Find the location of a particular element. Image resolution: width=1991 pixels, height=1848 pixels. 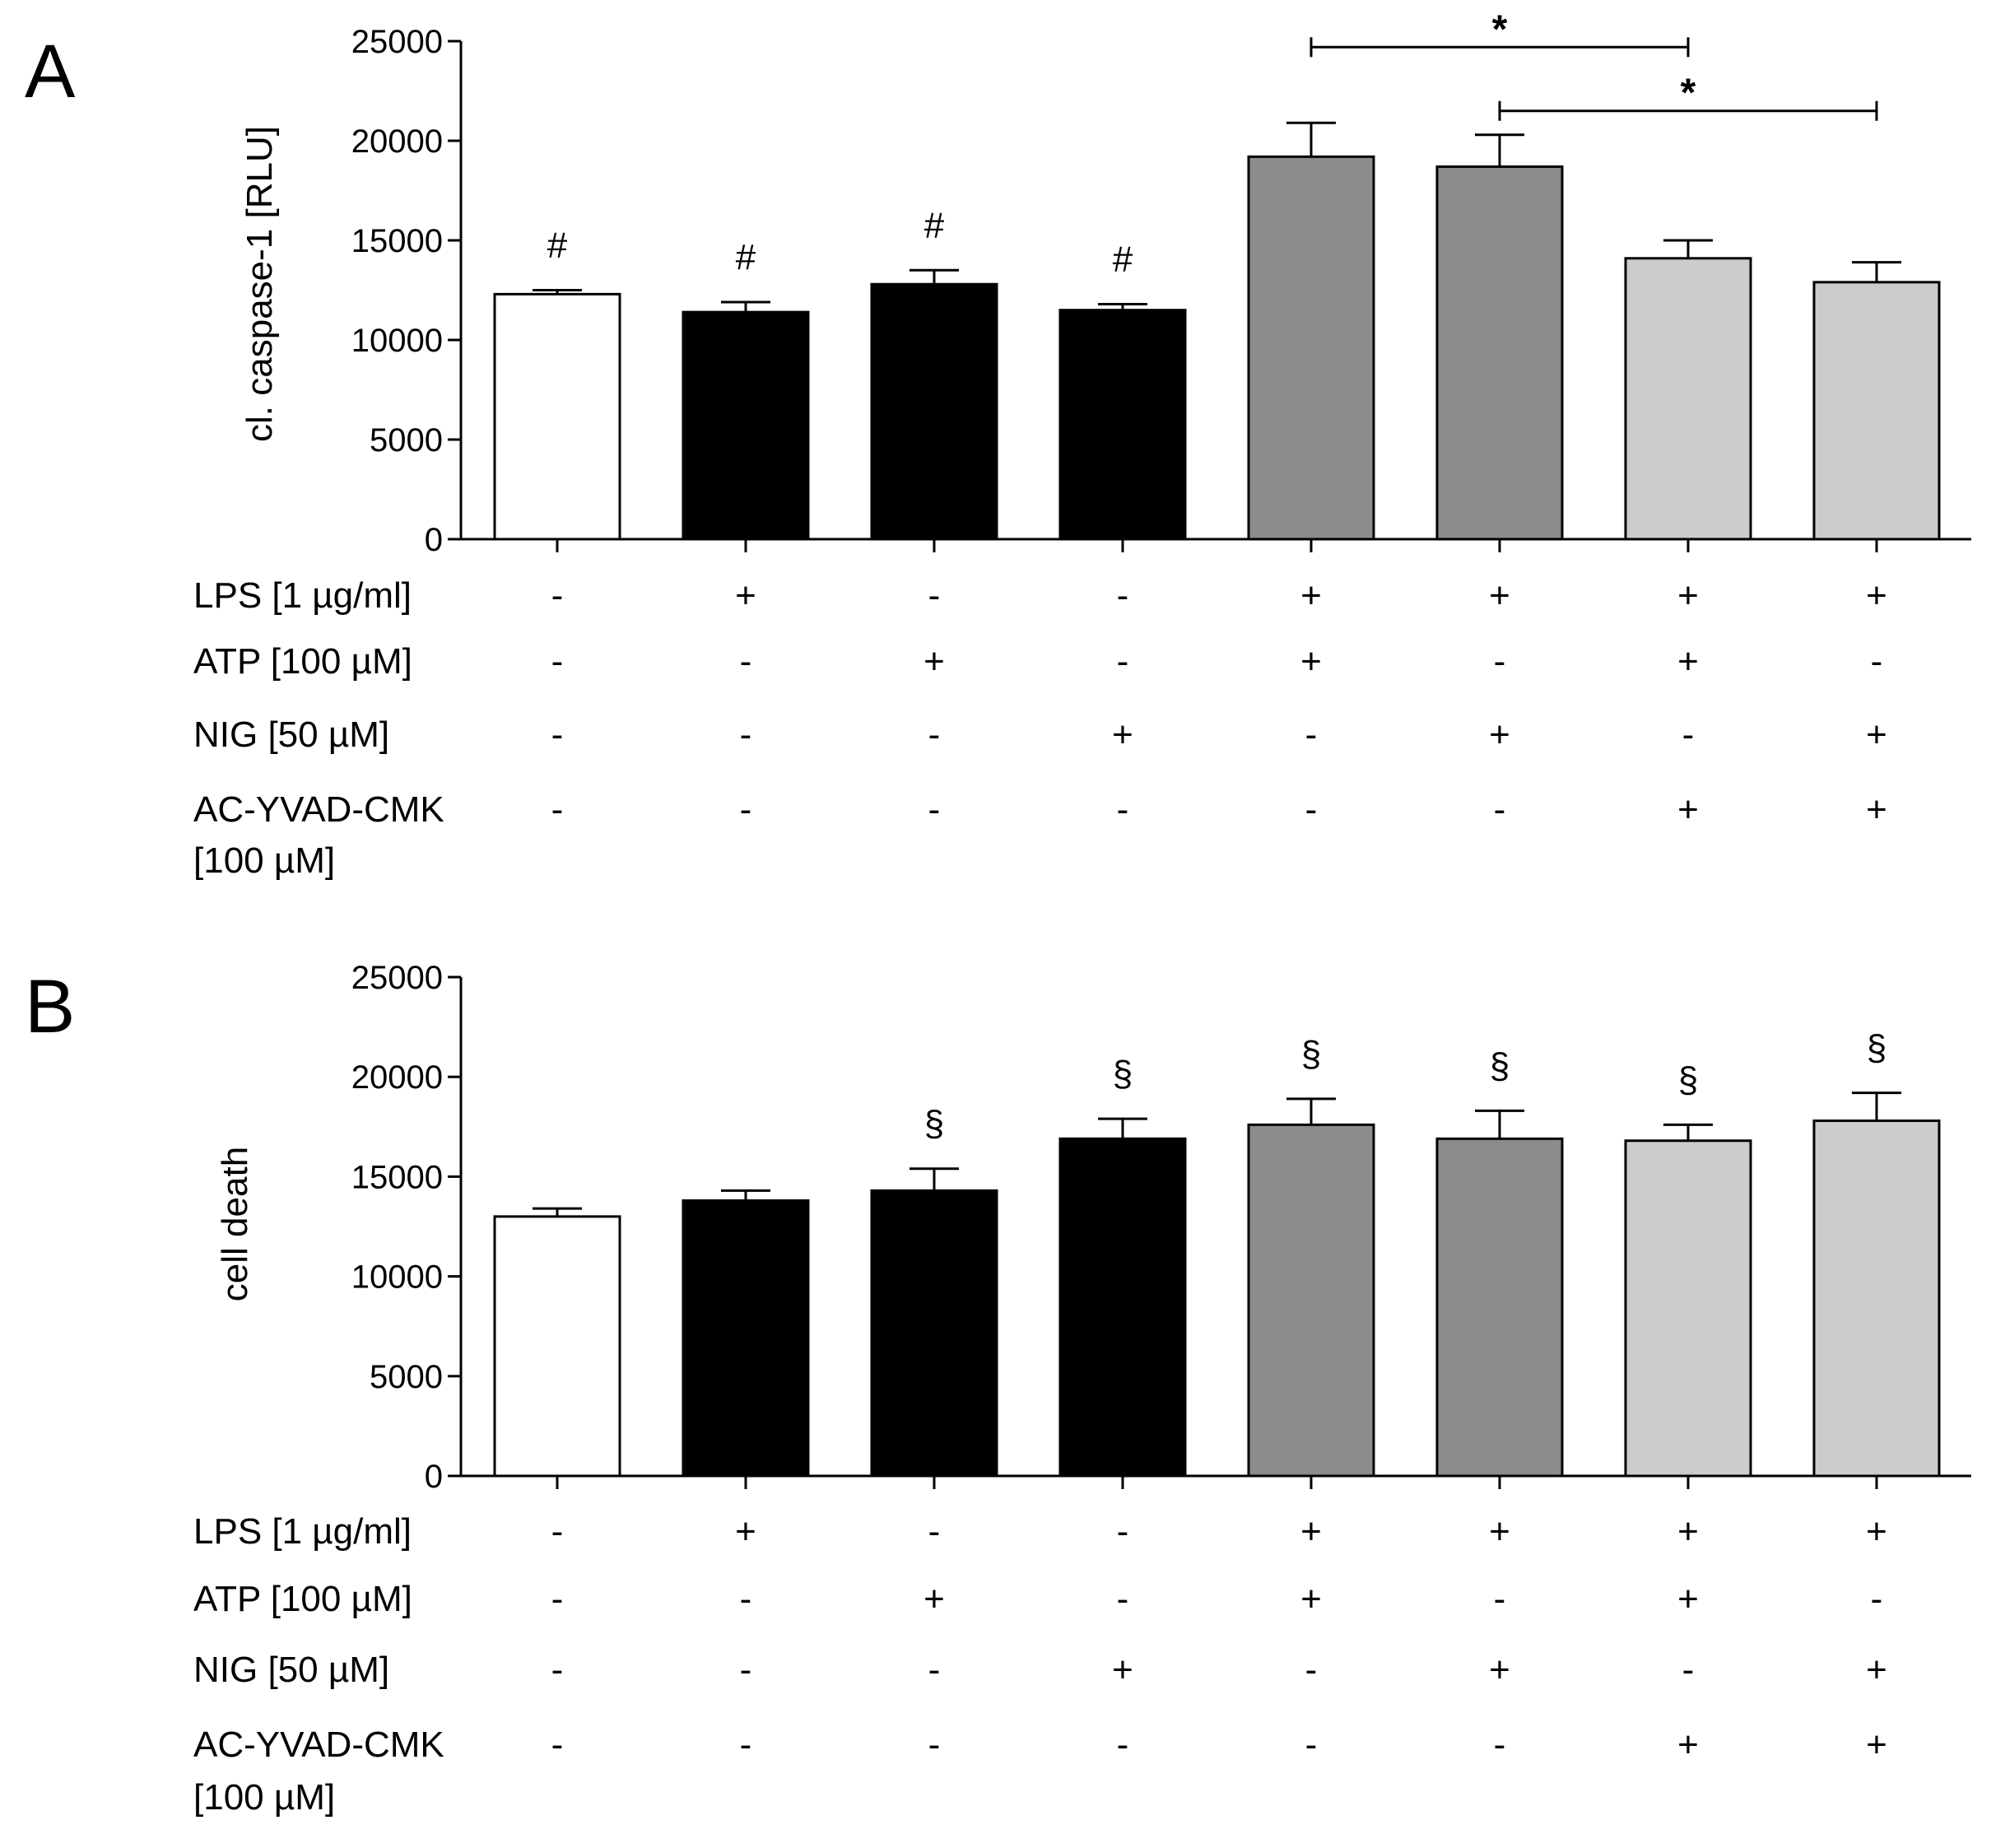

y-tick-label: 5000 is located at coordinates (406, 1377).